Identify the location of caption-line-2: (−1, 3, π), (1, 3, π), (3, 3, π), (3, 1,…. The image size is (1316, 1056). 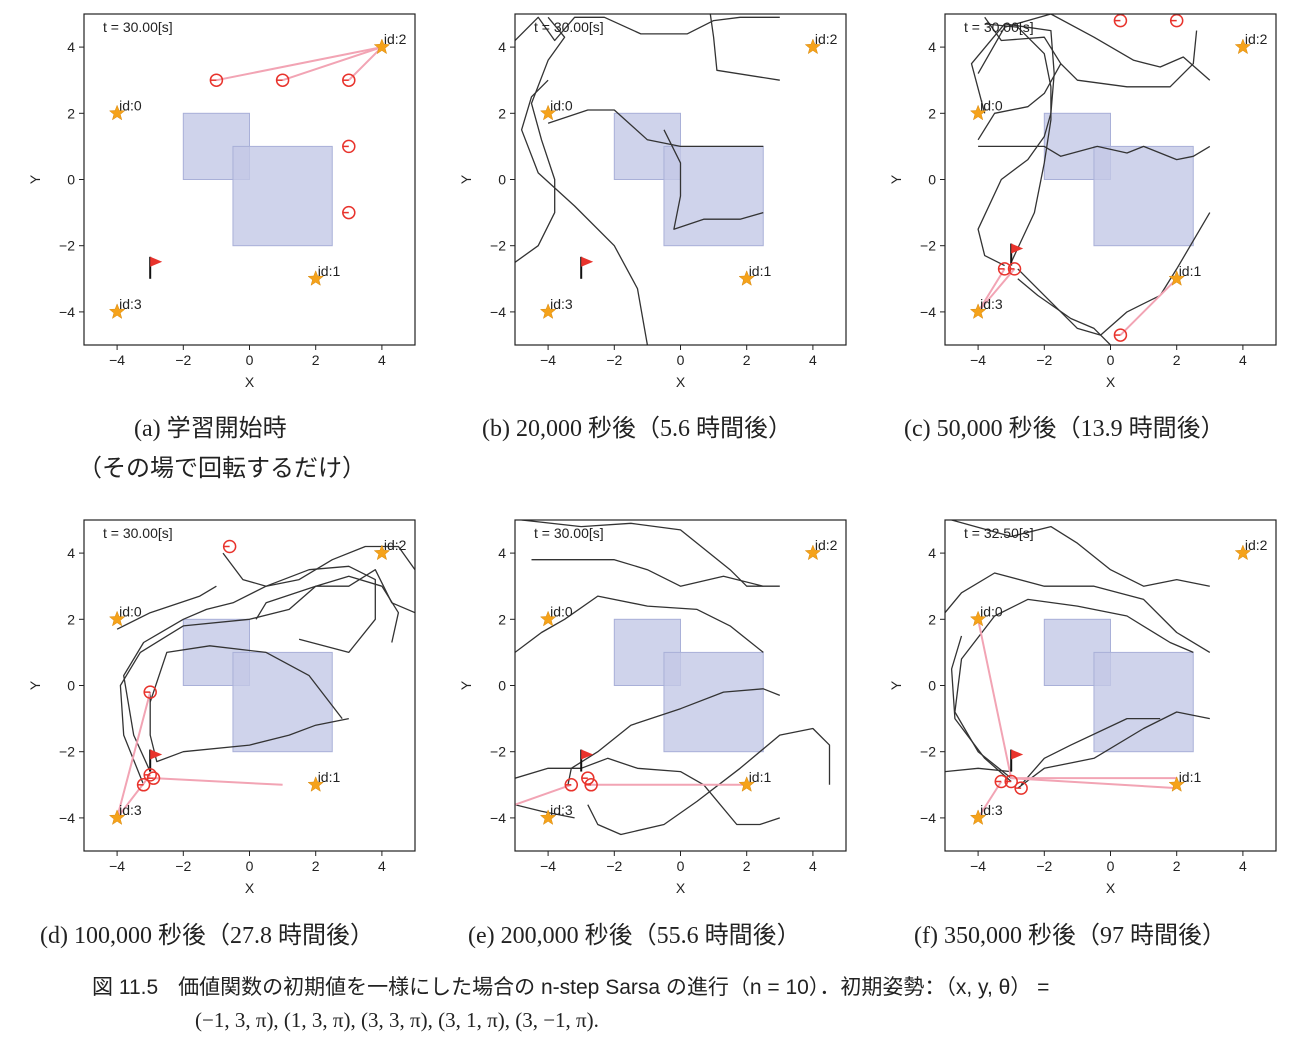
(397, 1020).